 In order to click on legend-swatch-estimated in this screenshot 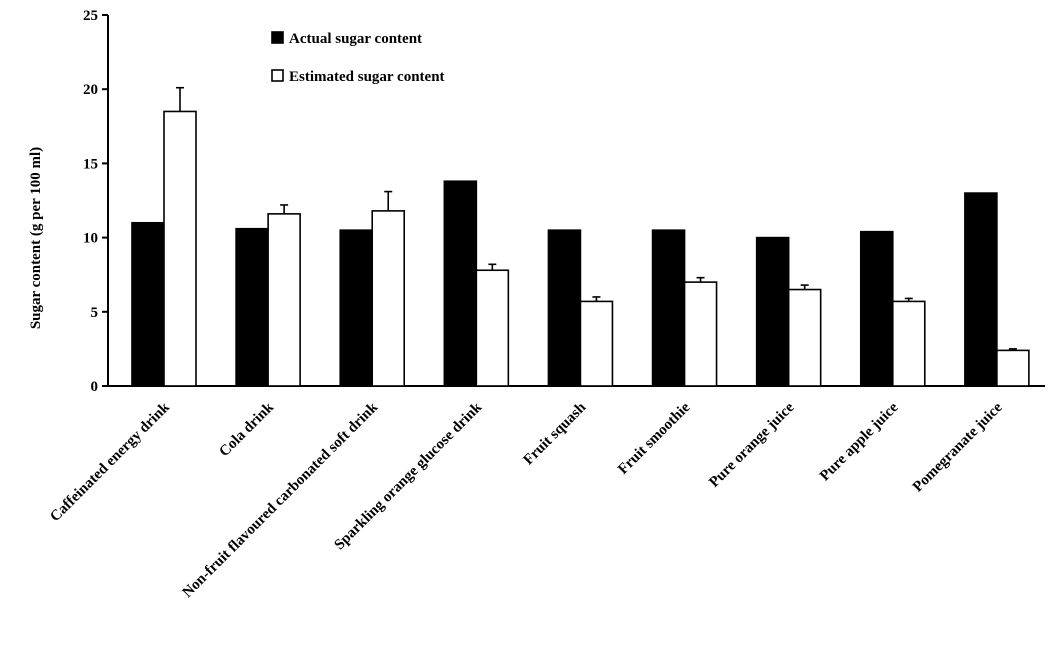, I will do `click(277, 75)`.